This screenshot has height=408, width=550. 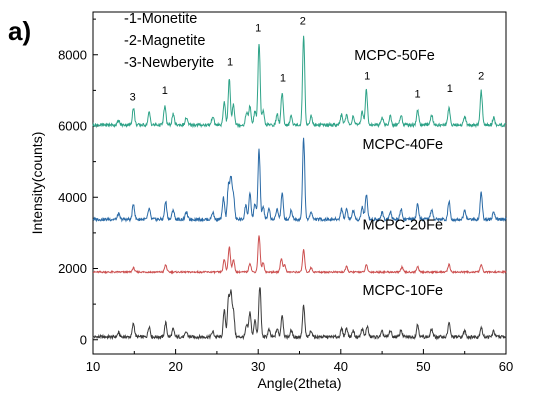 I want to click on y-axis-label: Intensity(counts), so click(x=37, y=183).